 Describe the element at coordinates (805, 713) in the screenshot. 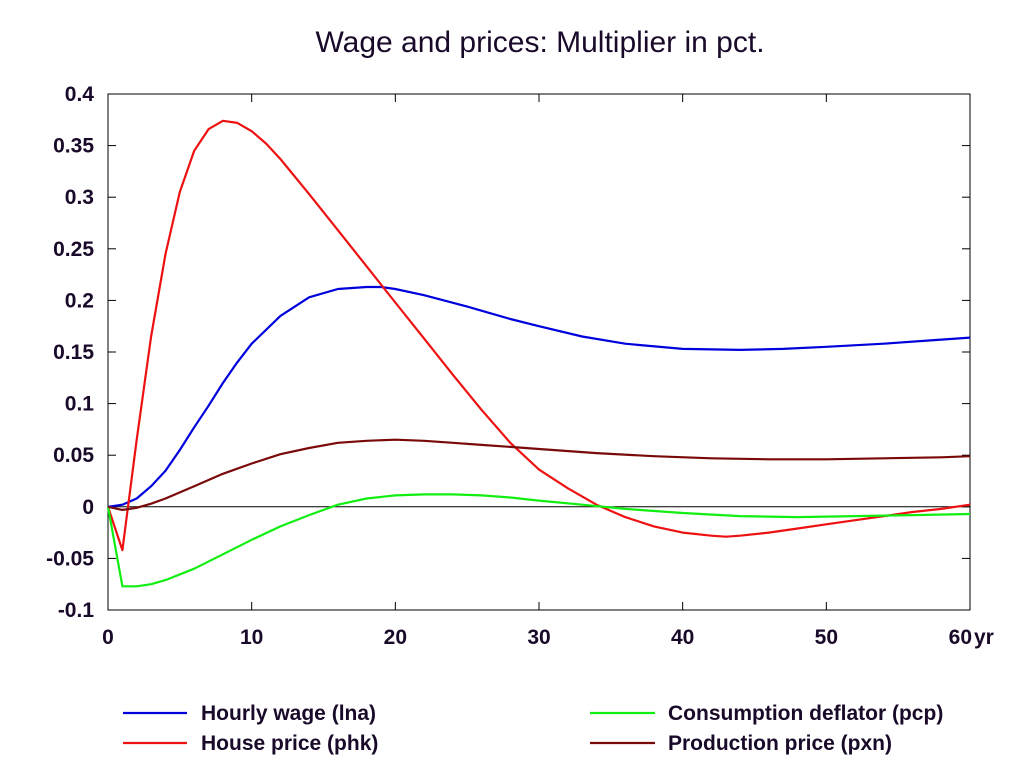

I see `legend-label: Consumption deflator (pcp)` at that location.